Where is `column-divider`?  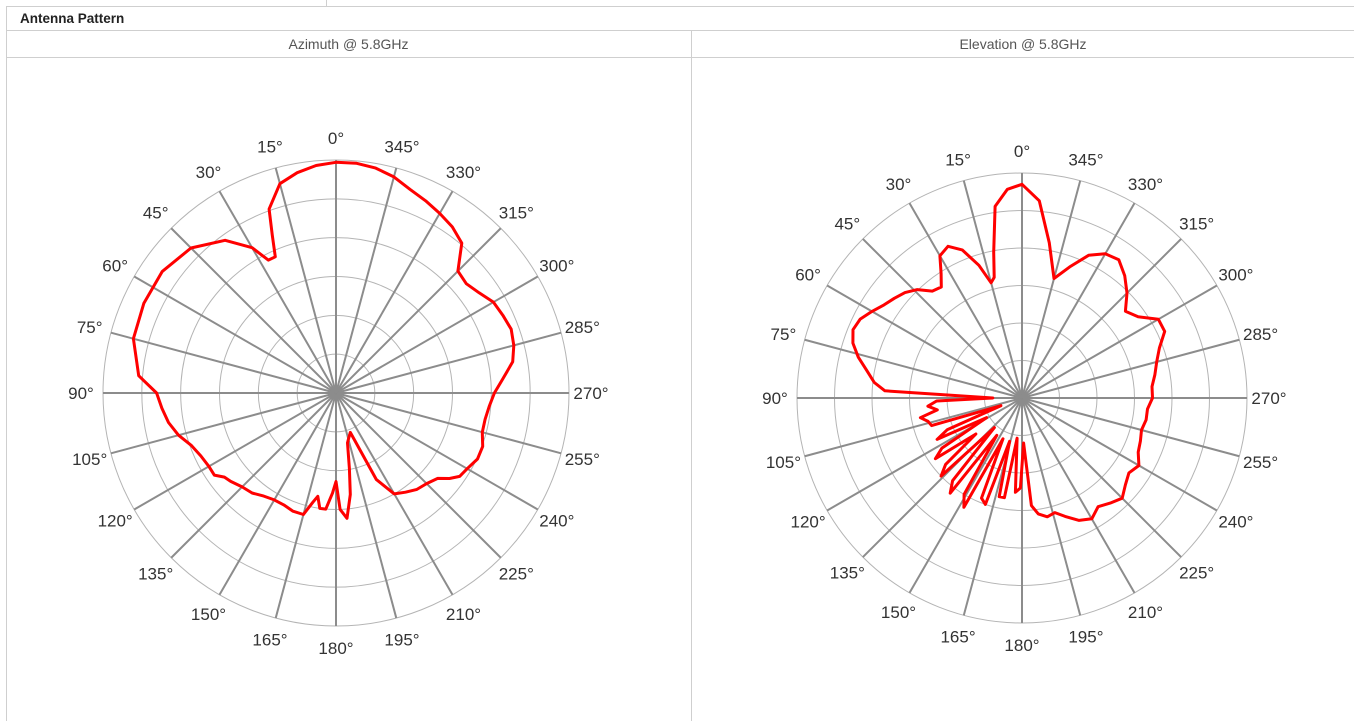
column-divider is located at coordinates (691, 376).